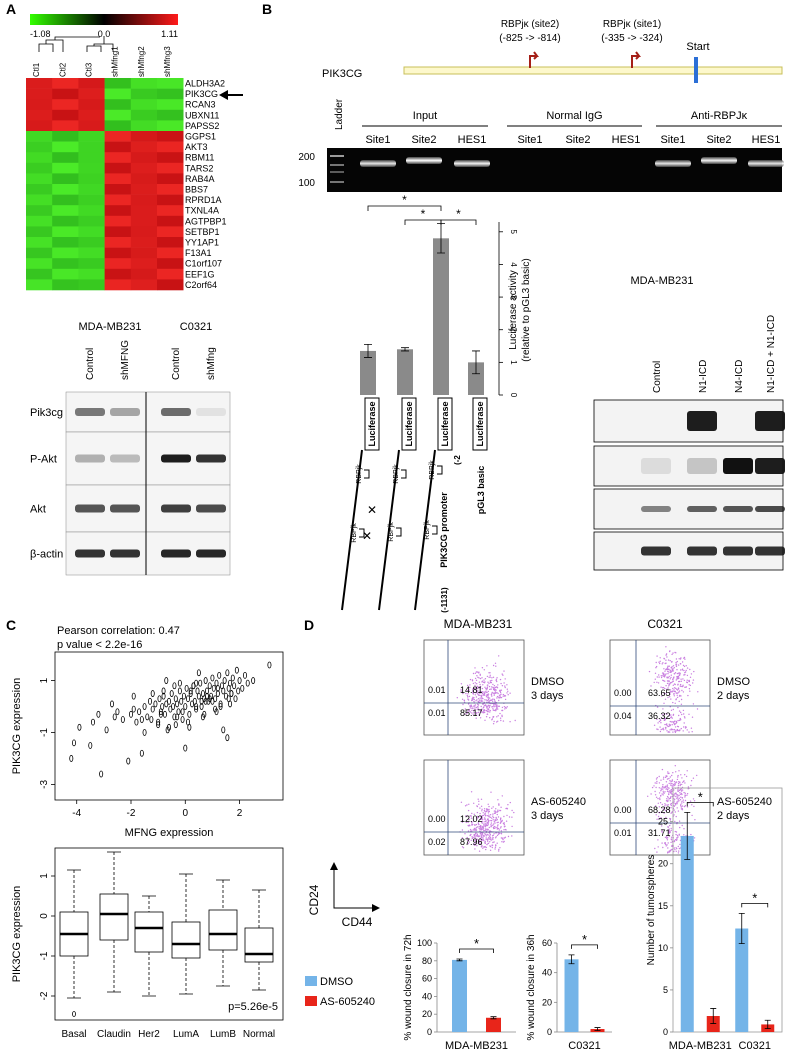  I want to click on bar-chart-y-tick-label: 20, so click(427, 1014).